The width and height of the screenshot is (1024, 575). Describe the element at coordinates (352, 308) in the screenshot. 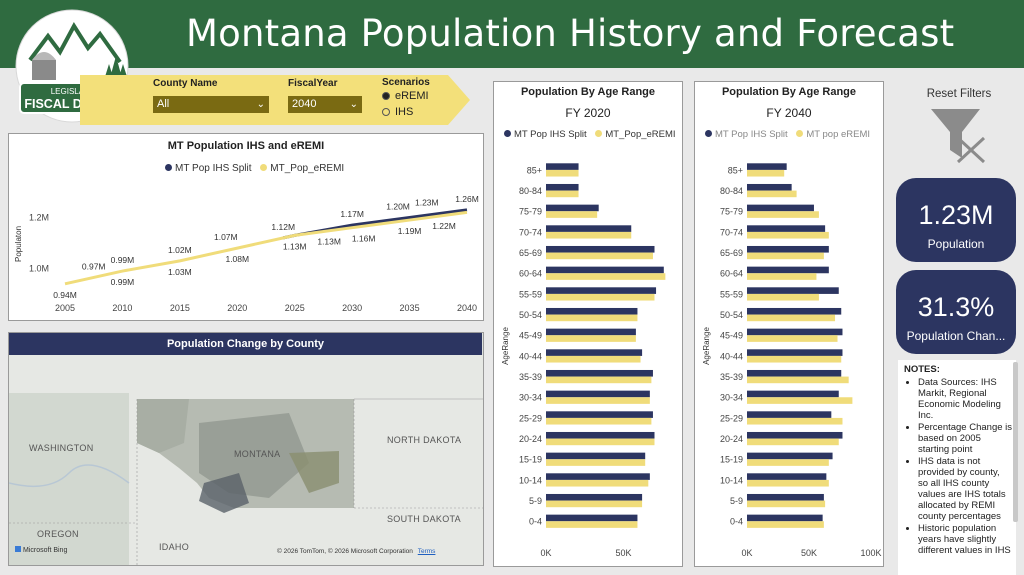

I see `x-tick-label: 2030` at that location.